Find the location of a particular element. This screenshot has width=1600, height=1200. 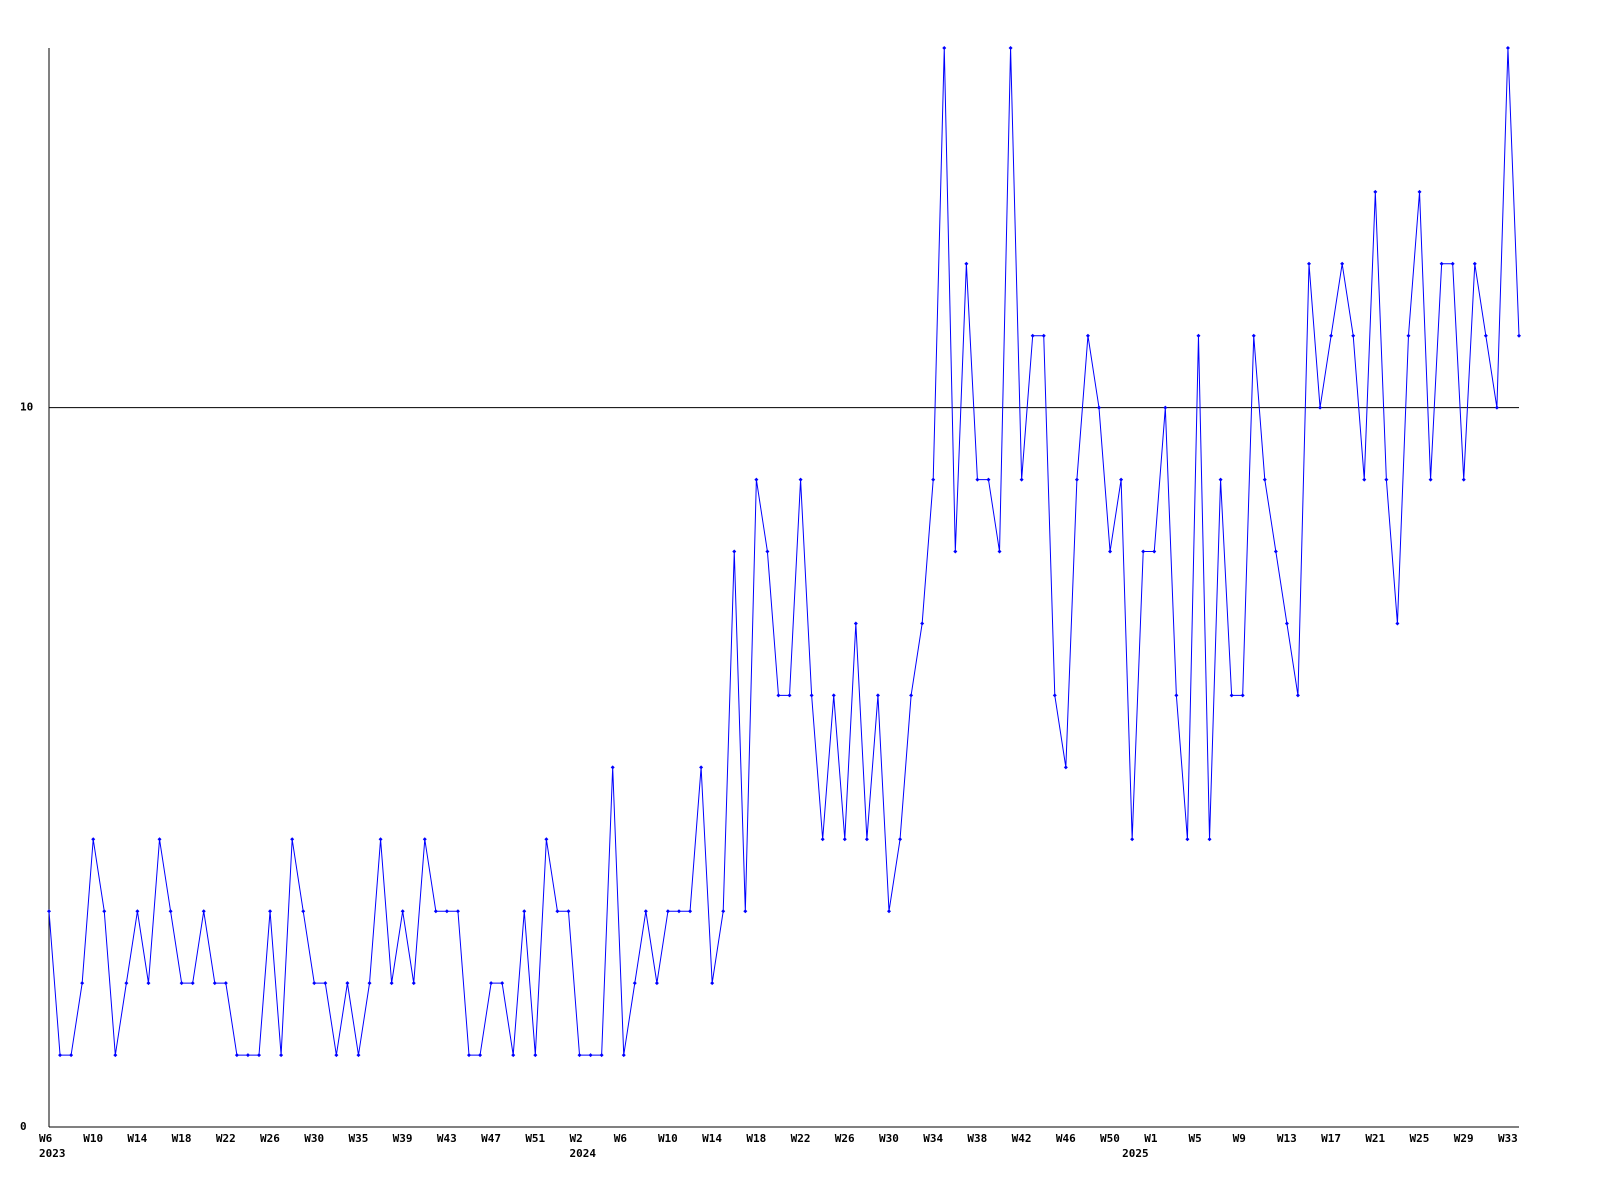

x-tick-label: W5 is located at coordinates (1194, 1138).